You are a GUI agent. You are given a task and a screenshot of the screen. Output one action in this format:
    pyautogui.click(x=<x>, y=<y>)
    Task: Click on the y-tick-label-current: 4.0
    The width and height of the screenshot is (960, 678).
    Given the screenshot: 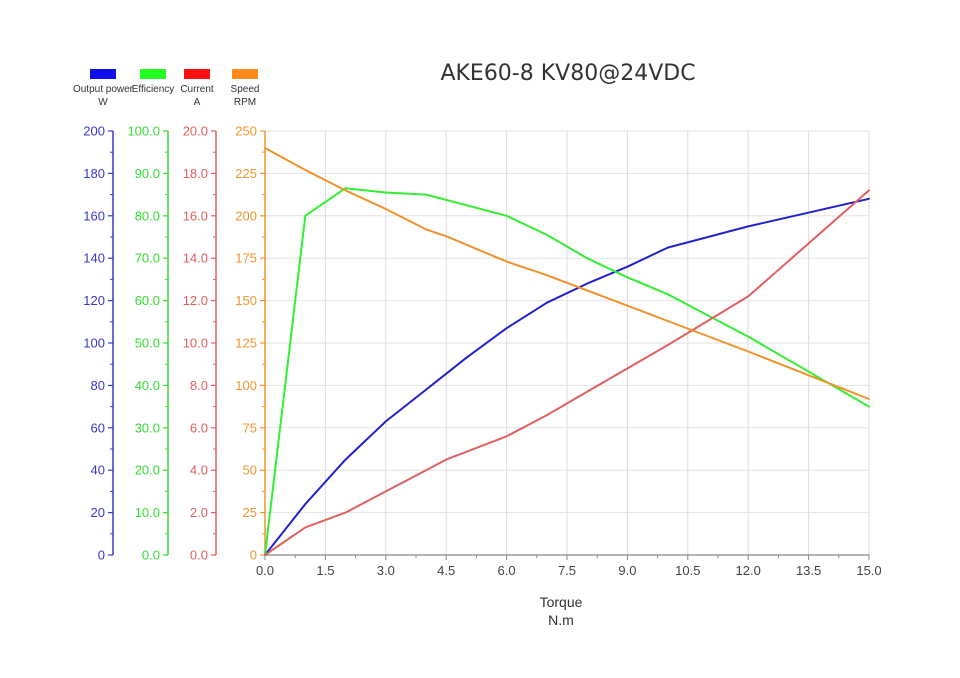 What is the action you would take?
    pyautogui.click(x=199, y=470)
    